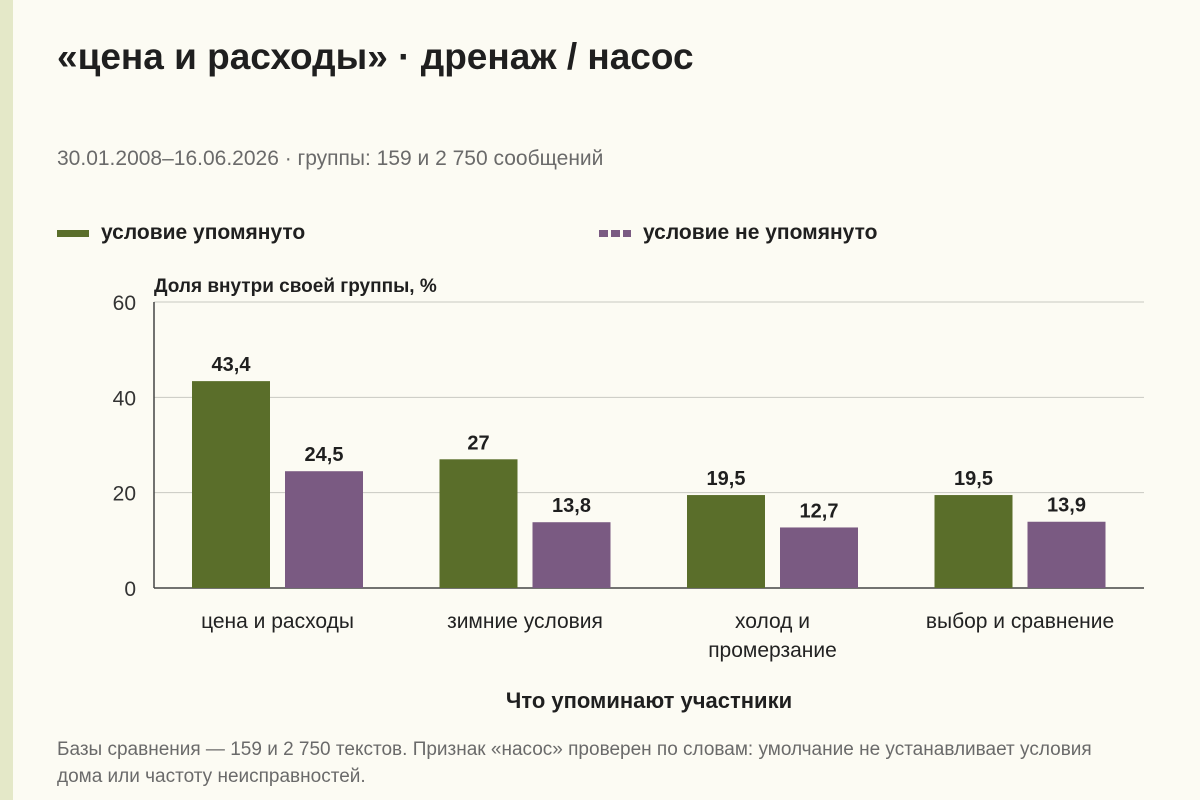 Image resolution: width=1200 pixels, height=800 pixels. I want to click on legend-swatch-mentioned, so click(73, 233).